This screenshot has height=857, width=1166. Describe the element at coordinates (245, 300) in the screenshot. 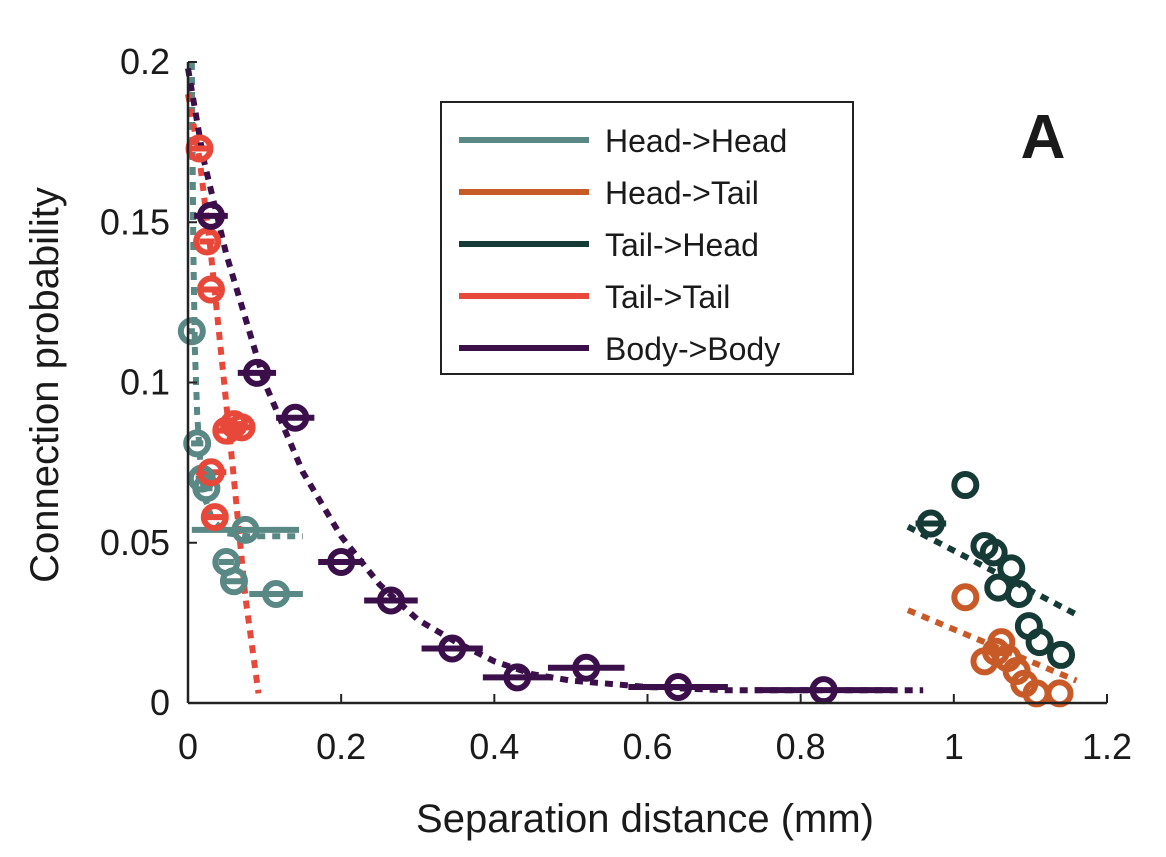

I see `fit-line-head-head` at that location.